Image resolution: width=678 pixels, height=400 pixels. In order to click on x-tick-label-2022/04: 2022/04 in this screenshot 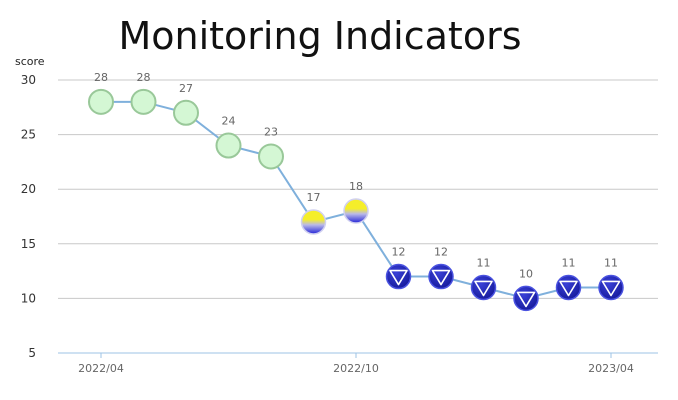, I will do `click(101, 368)`.